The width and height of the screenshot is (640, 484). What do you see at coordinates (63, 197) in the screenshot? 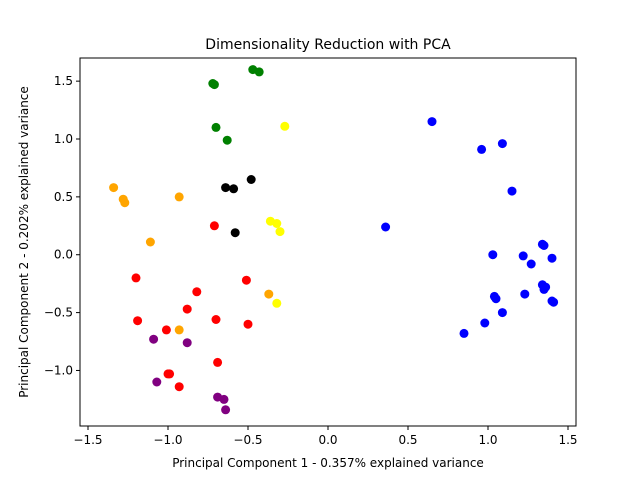
I see `y-tick-label: 0.5` at bounding box center [63, 197].